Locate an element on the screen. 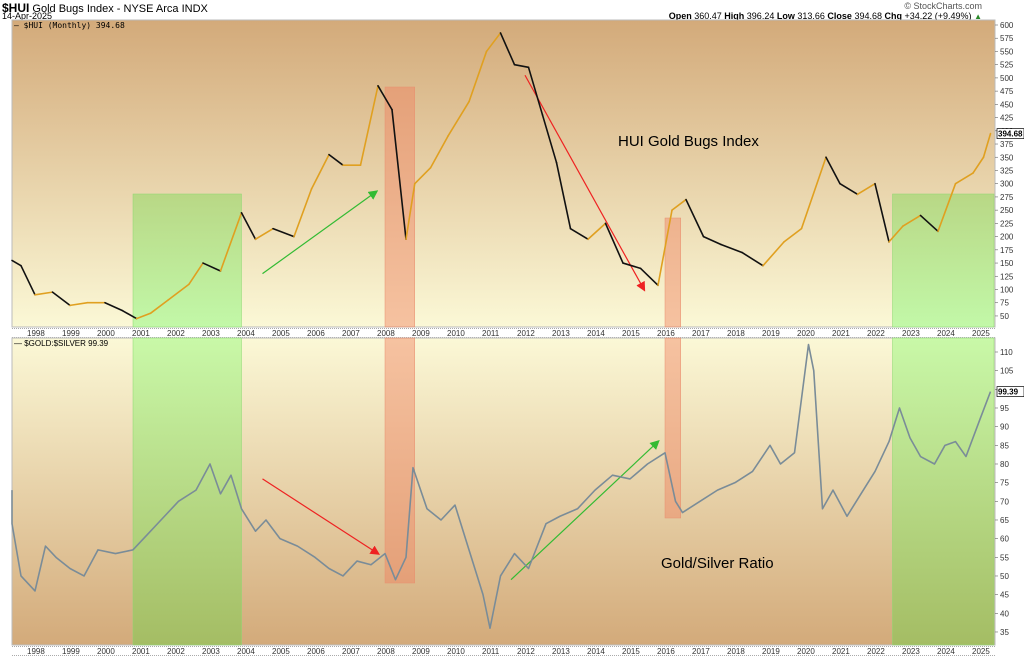 The image size is (1024, 658). y-tick-label: 70 is located at coordinates (1004, 501).